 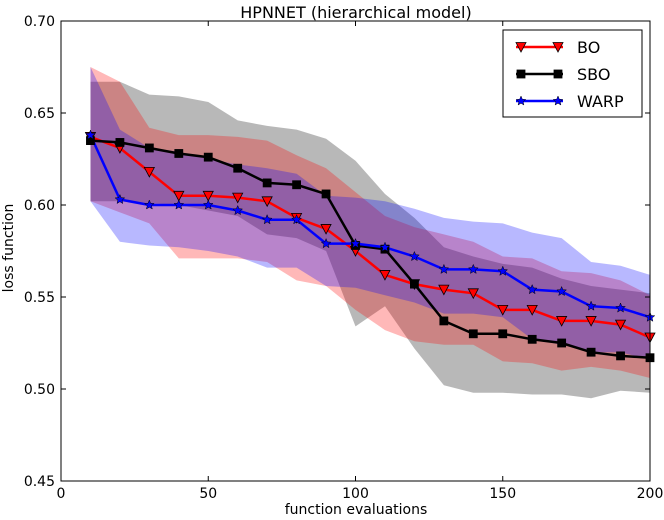 I want to click on y-axis-label: loss function, so click(x=9, y=248).